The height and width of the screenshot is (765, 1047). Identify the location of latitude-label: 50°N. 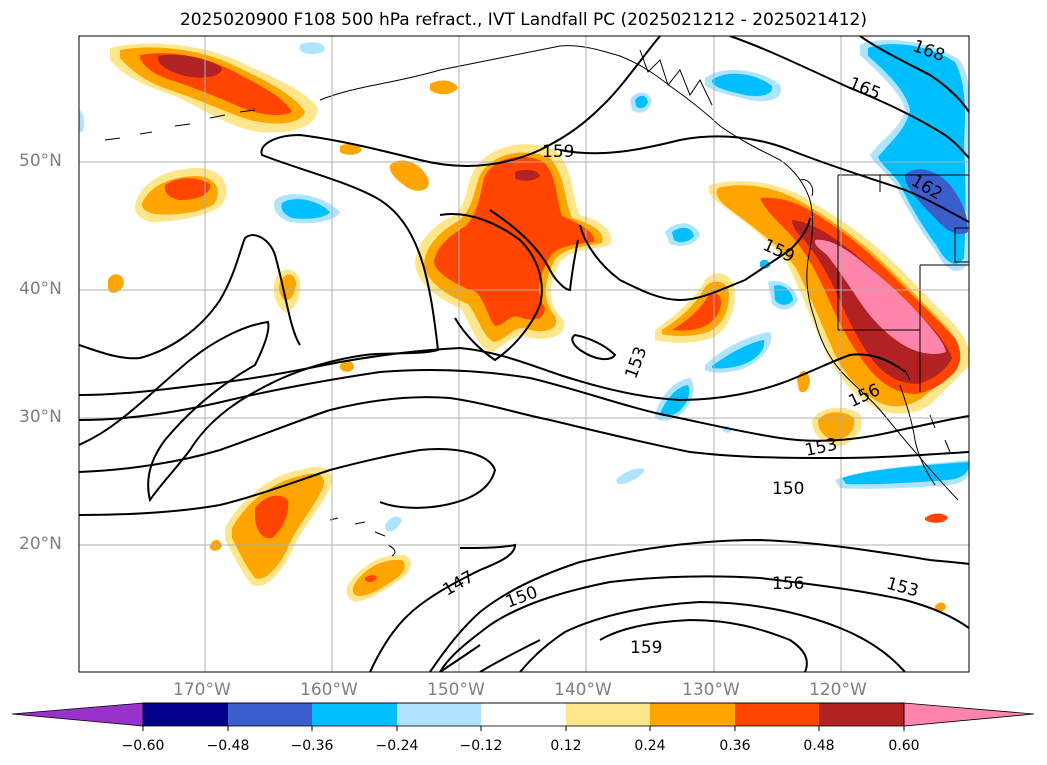
(40, 161).